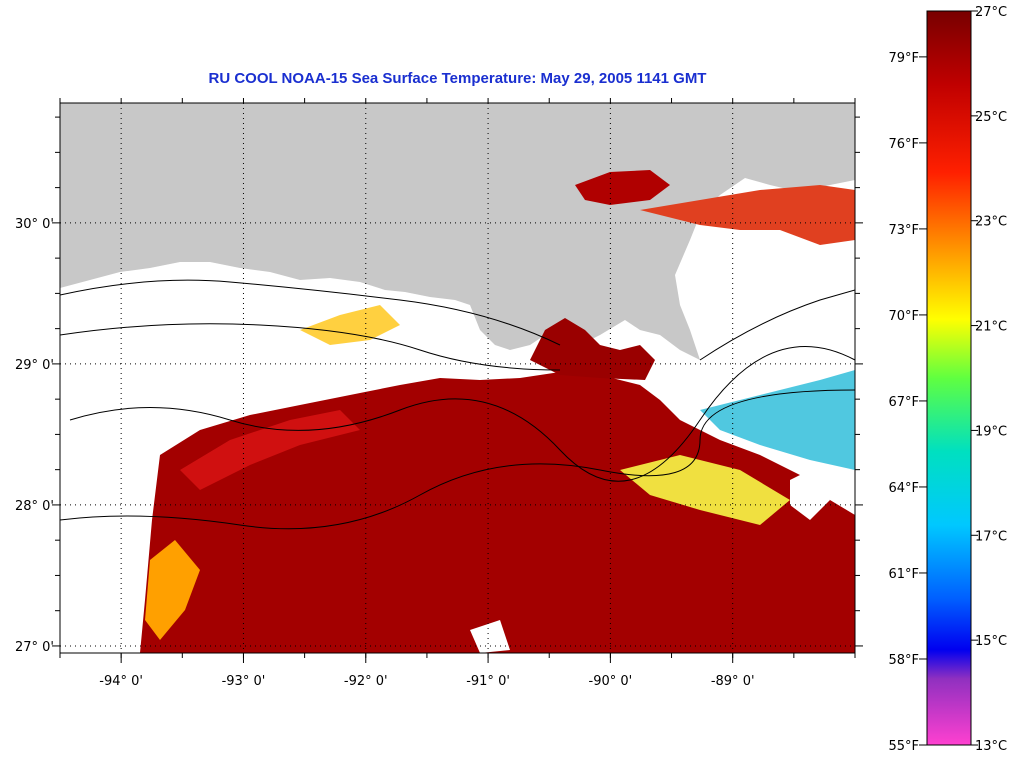  I want to click on sst-cloud-south, so click(490, 636).